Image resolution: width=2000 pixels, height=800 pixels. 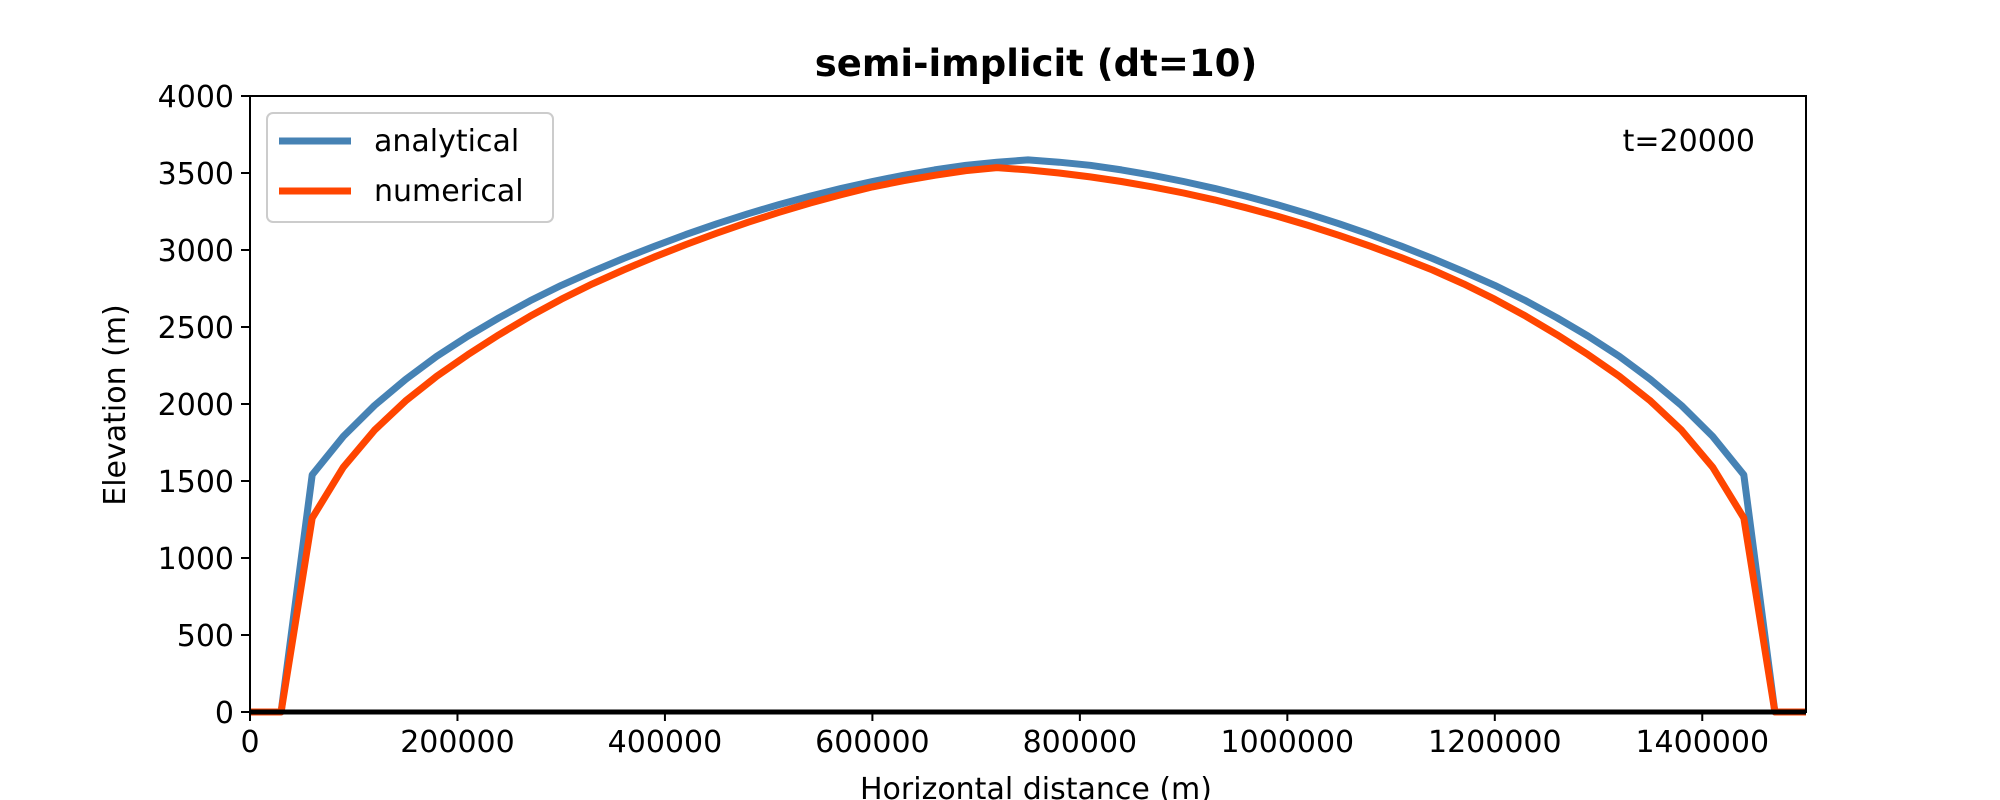 What do you see at coordinates (115, 405) in the screenshot?
I see `y-axis-label: Elevation (m)` at bounding box center [115, 405].